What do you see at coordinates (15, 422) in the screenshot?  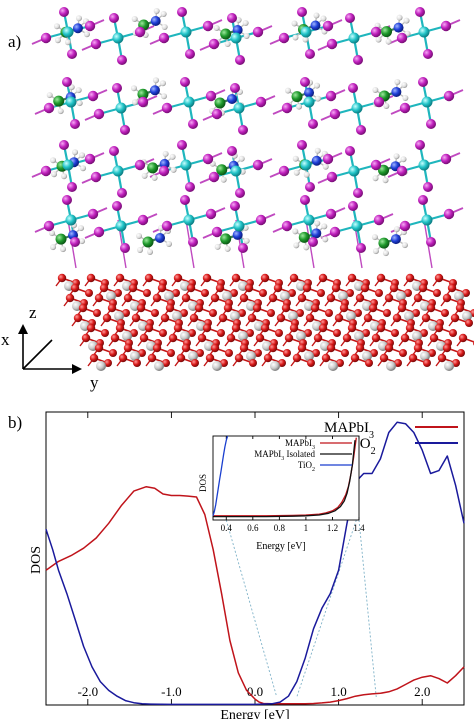 I see `panel-b-label: b)` at bounding box center [15, 422].